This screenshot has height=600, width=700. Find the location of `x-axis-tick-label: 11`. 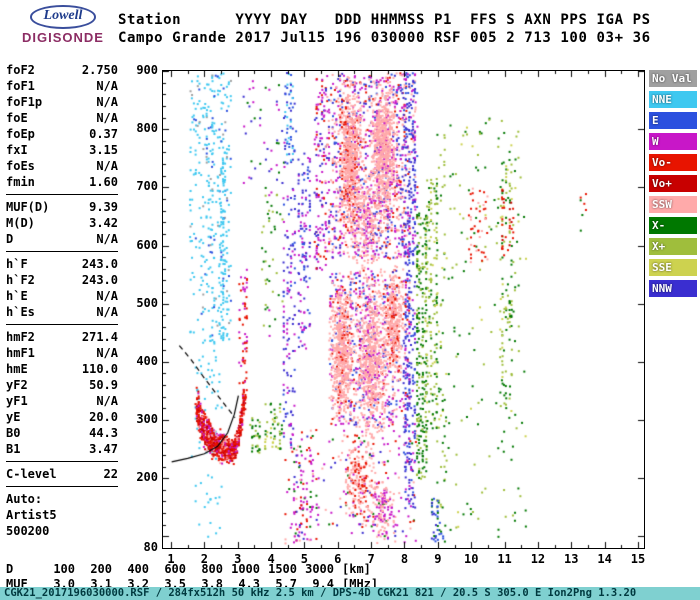

x-axis-tick-label: 11 is located at coordinates (504, 559).